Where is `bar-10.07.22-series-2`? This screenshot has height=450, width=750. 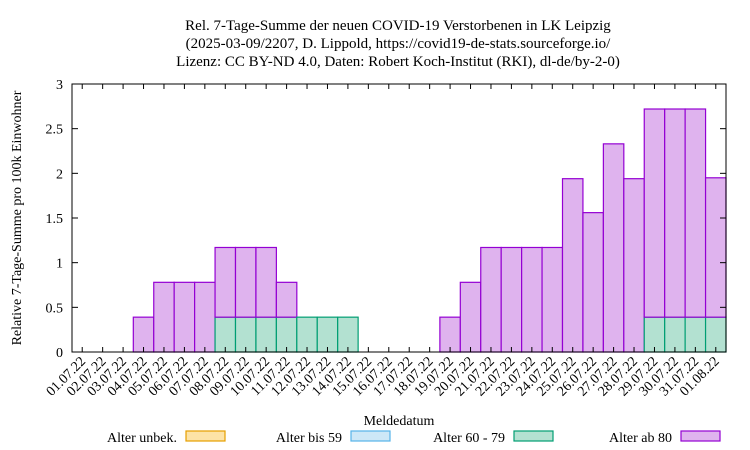
bar-10.07.22-series-2 is located at coordinates (266, 334).